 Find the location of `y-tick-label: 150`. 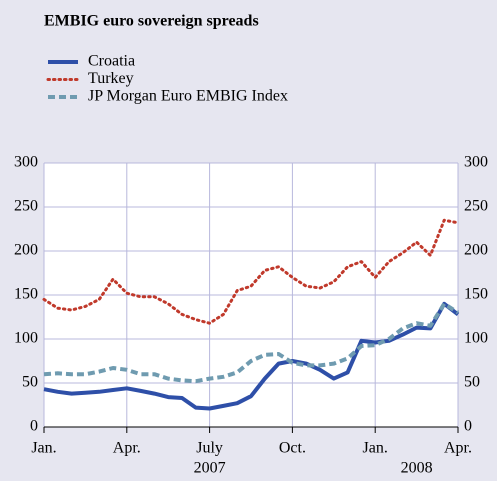

y-tick-label: 150 is located at coordinates (26, 294).